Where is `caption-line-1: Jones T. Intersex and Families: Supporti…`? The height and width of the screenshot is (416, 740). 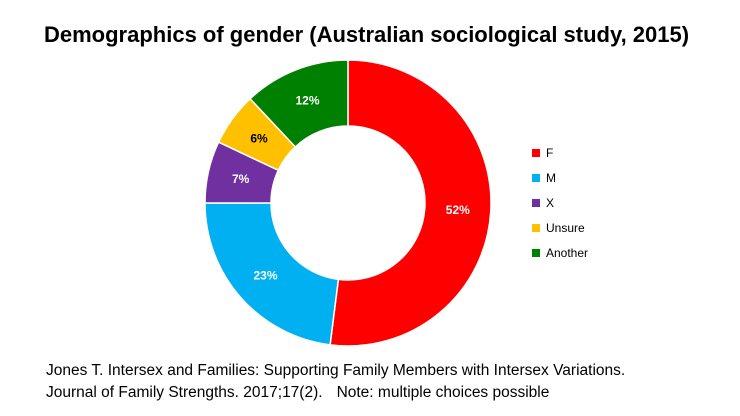
caption-line-1: Jones T. Intersex and Families: Supporti… is located at coordinates (336, 370).